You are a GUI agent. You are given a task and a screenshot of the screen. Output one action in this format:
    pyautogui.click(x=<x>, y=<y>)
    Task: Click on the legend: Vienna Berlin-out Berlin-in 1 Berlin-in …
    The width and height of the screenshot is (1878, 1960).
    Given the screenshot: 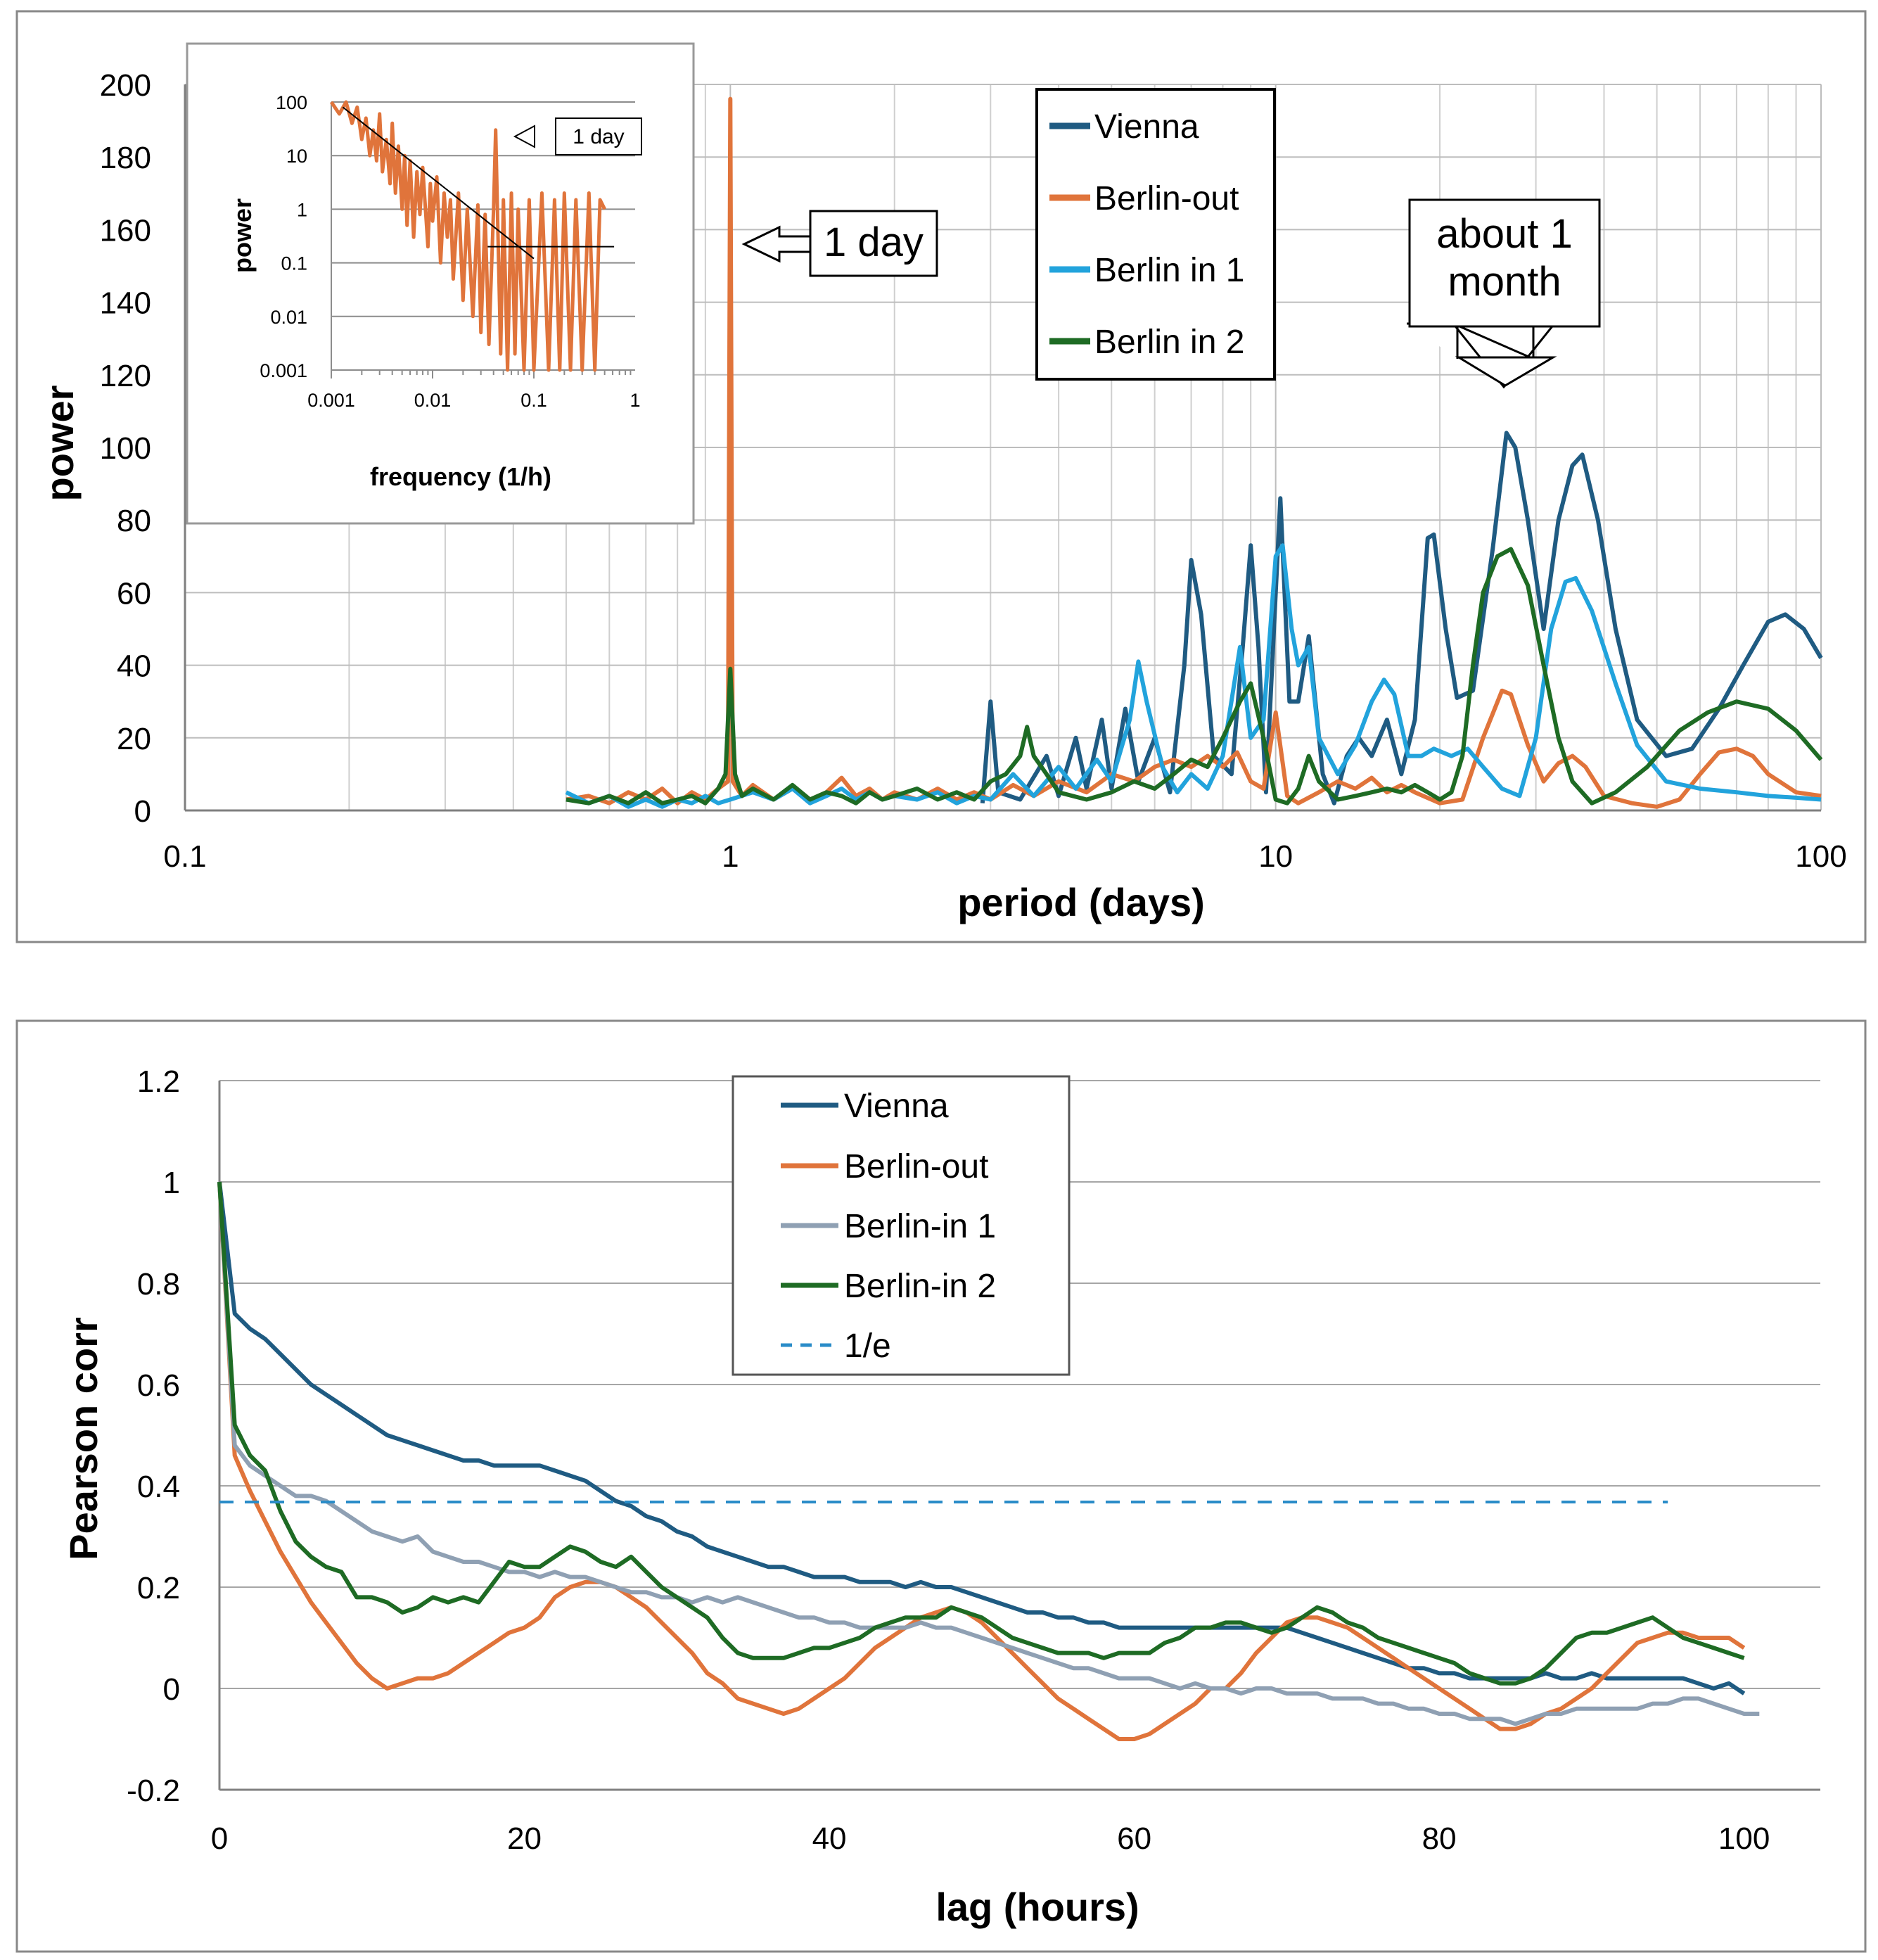 What is the action you would take?
    pyautogui.click(x=901, y=1226)
    